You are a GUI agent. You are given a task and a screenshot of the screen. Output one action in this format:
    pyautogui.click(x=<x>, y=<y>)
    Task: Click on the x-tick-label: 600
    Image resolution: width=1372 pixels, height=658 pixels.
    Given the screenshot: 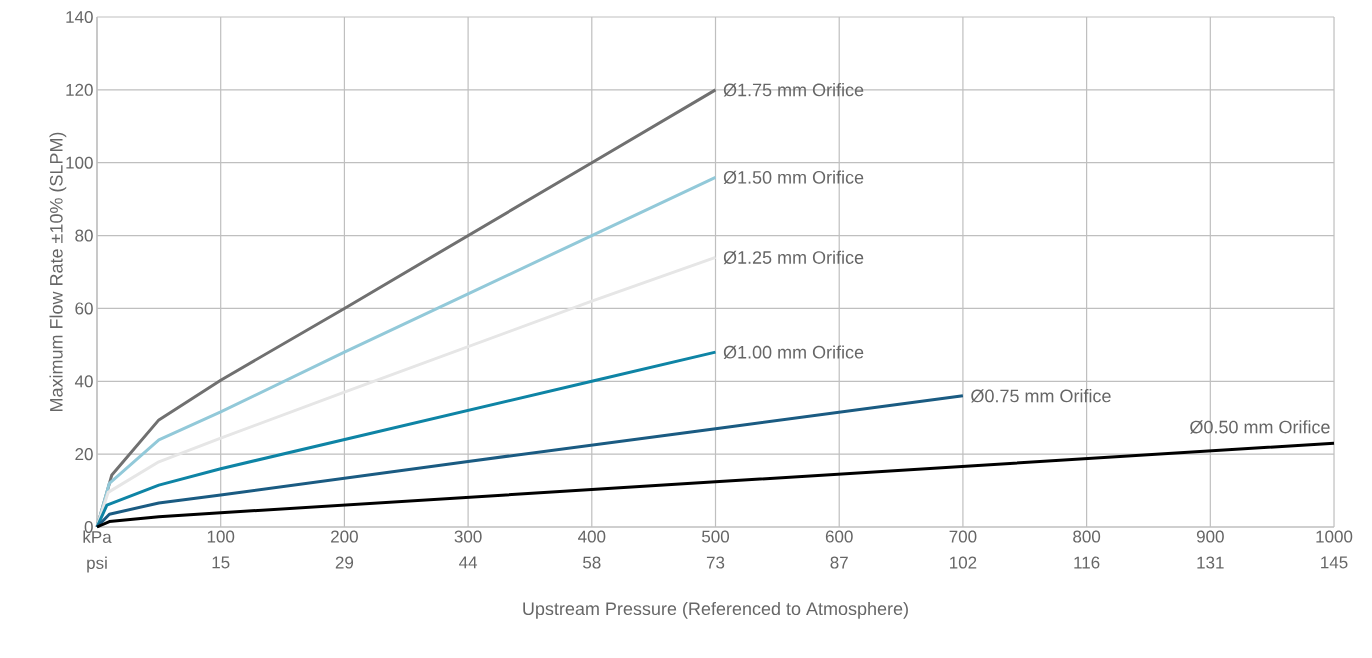 What is the action you would take?
    pyautogui.click(x=839, y=536)
    